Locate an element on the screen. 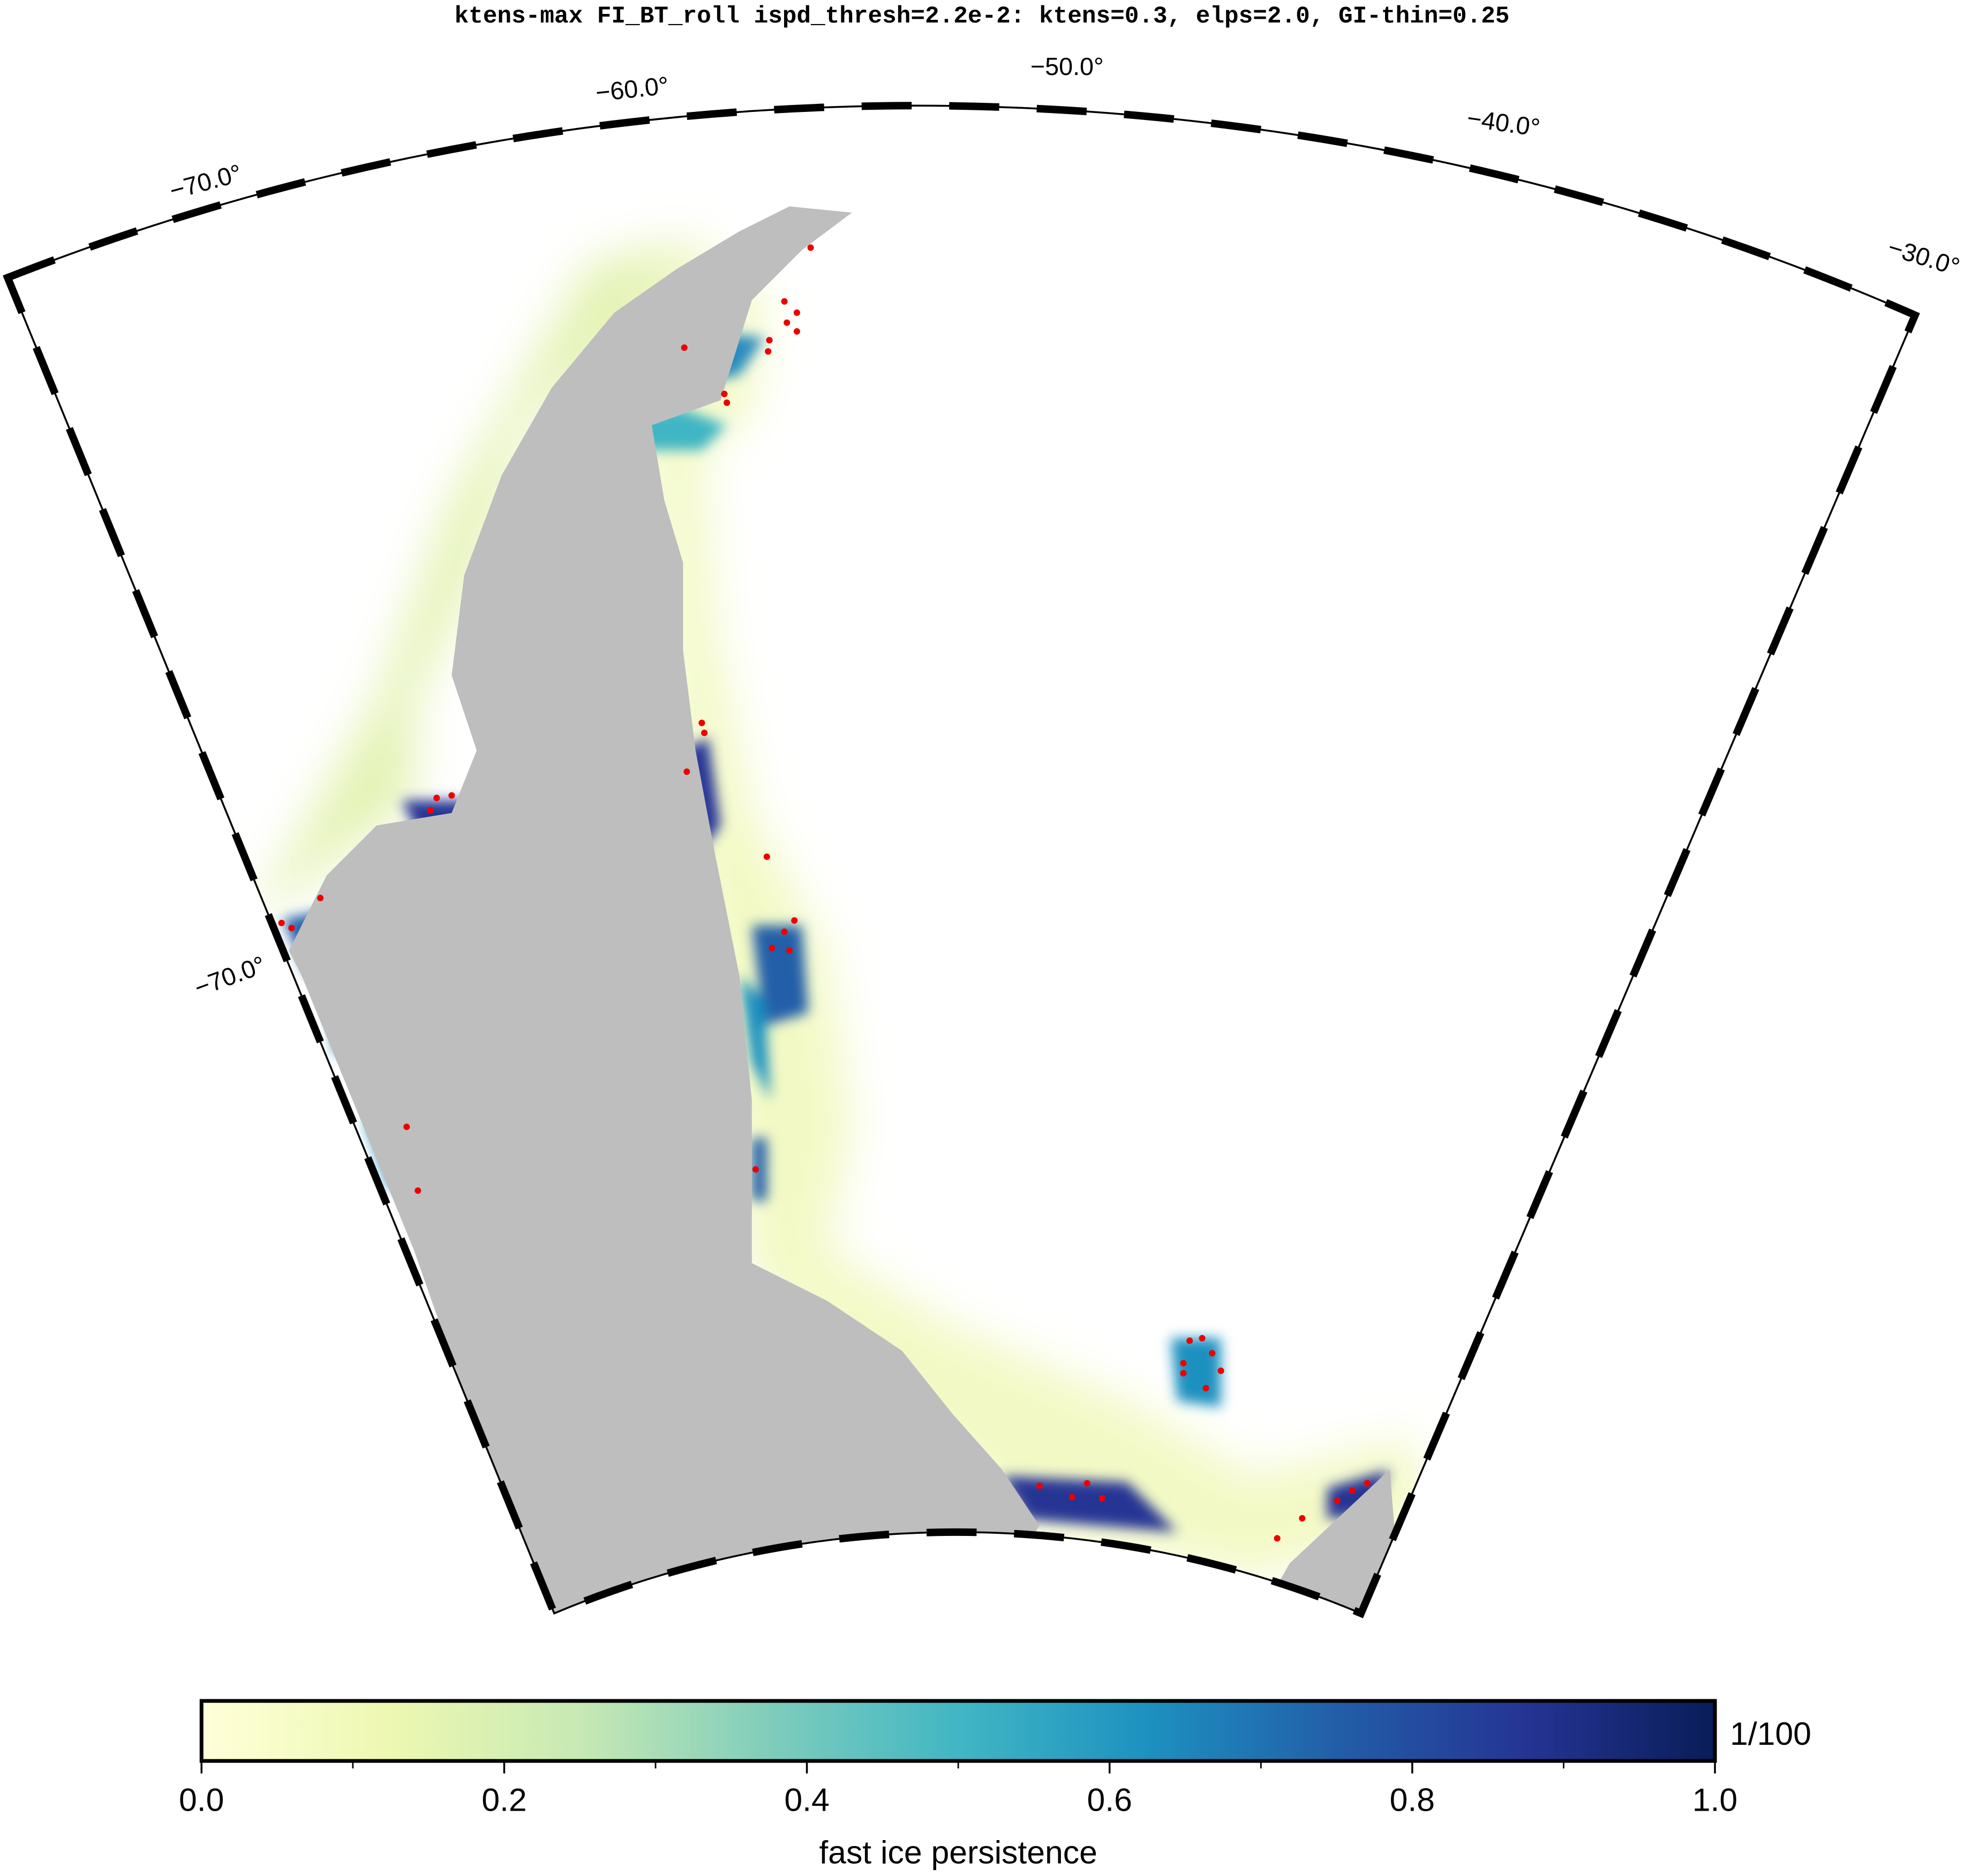 Image resolution: width=1964 pixels, height=1876 pixels. colorbar-tick-label: 0.2 is located at coordinates (503, 1800).